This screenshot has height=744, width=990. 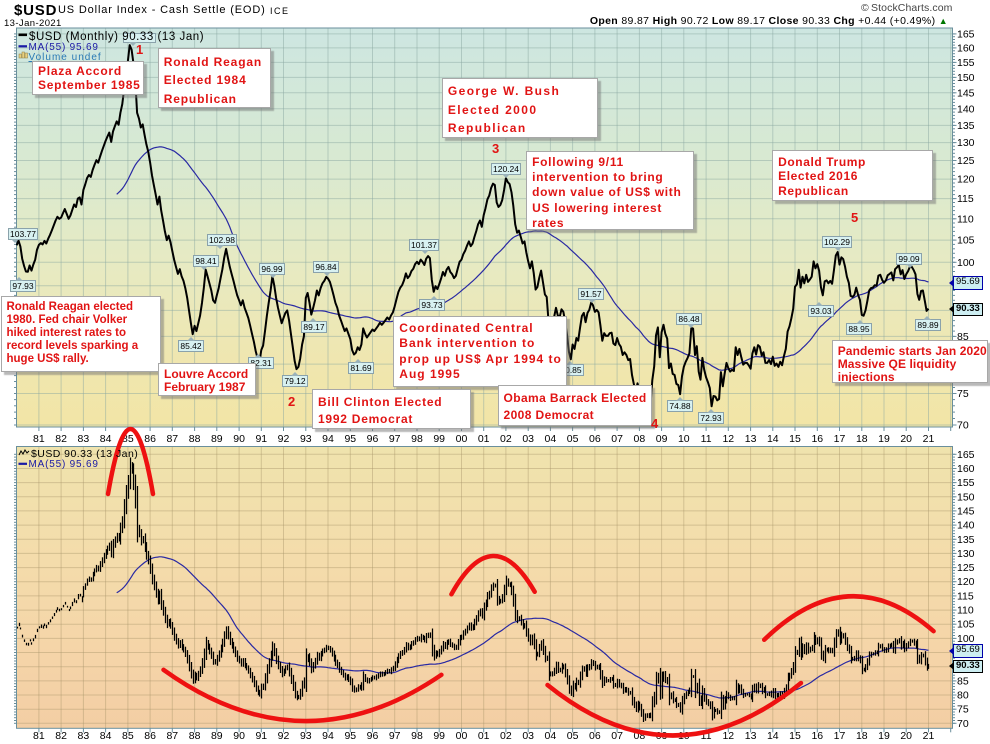 What do you see at coordinates (395, 439) in the screenshot?
I see `svg-text: 97` at bounding box center [395, 439].